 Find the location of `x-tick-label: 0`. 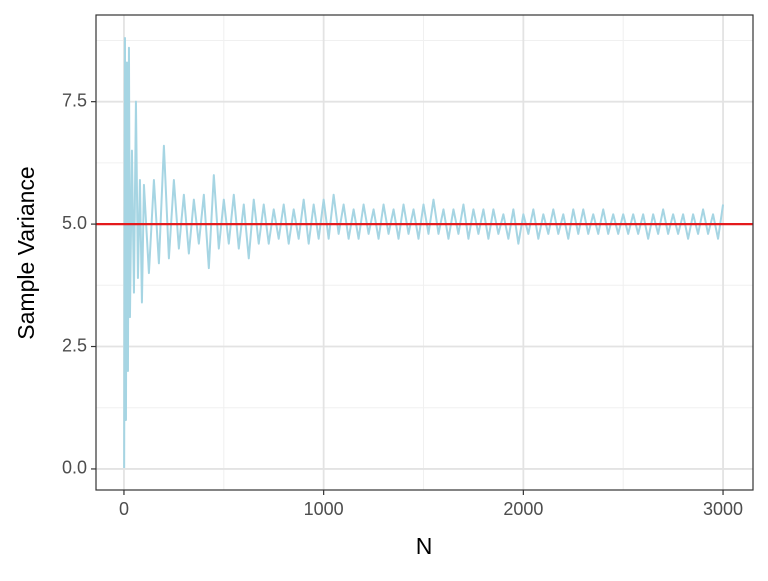

x-tick-label: 0 is located at coordinates (124, 509).